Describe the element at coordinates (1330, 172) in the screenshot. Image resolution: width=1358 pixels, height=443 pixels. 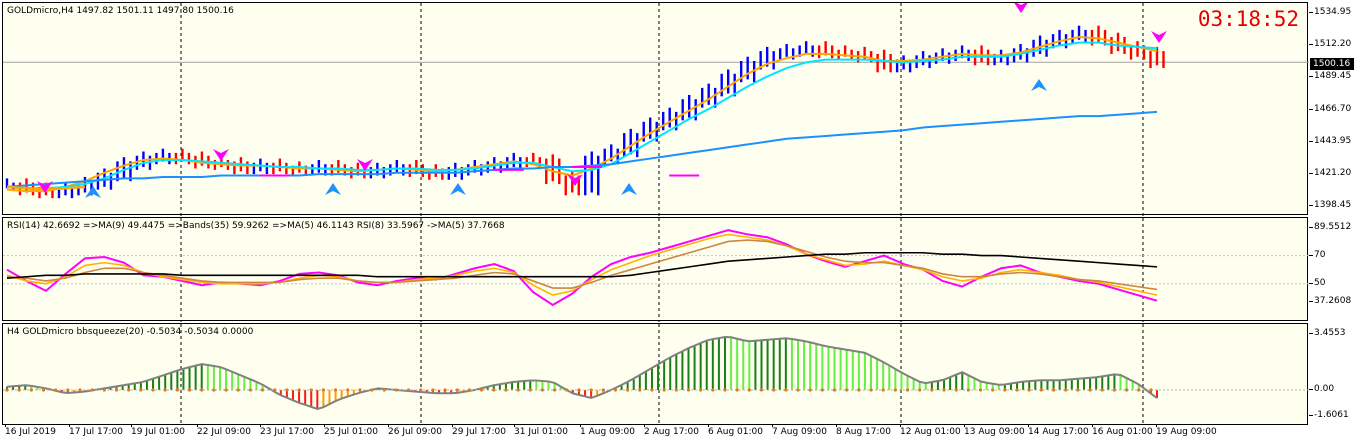
I see `price-axis-tick: 1421.20` at that location.